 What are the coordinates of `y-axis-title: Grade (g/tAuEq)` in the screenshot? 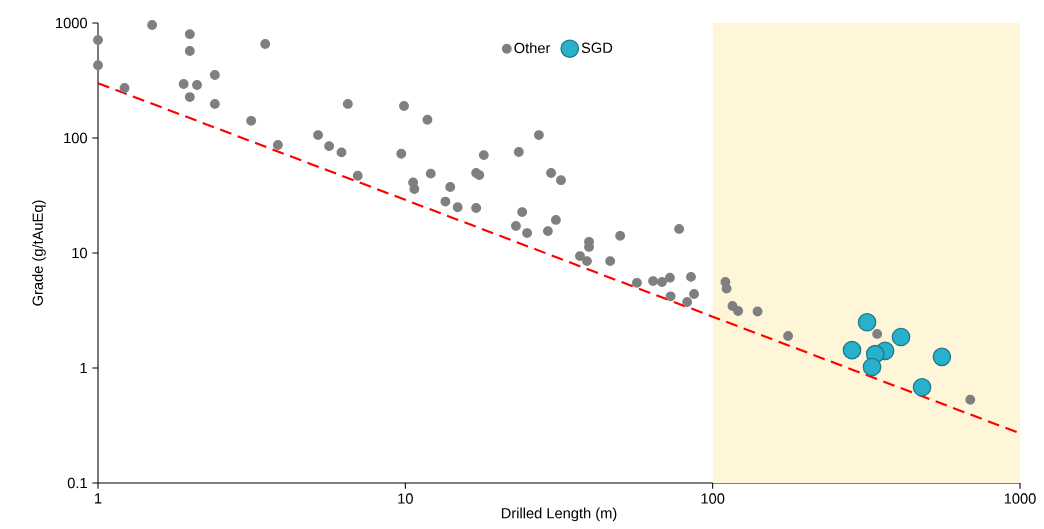 It's located at (39, 253).